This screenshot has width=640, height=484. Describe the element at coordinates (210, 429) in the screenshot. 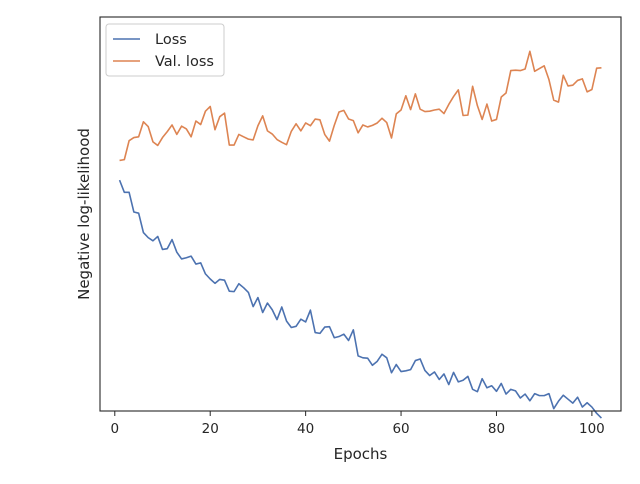

I see `x-tick-label: 20` at that location.